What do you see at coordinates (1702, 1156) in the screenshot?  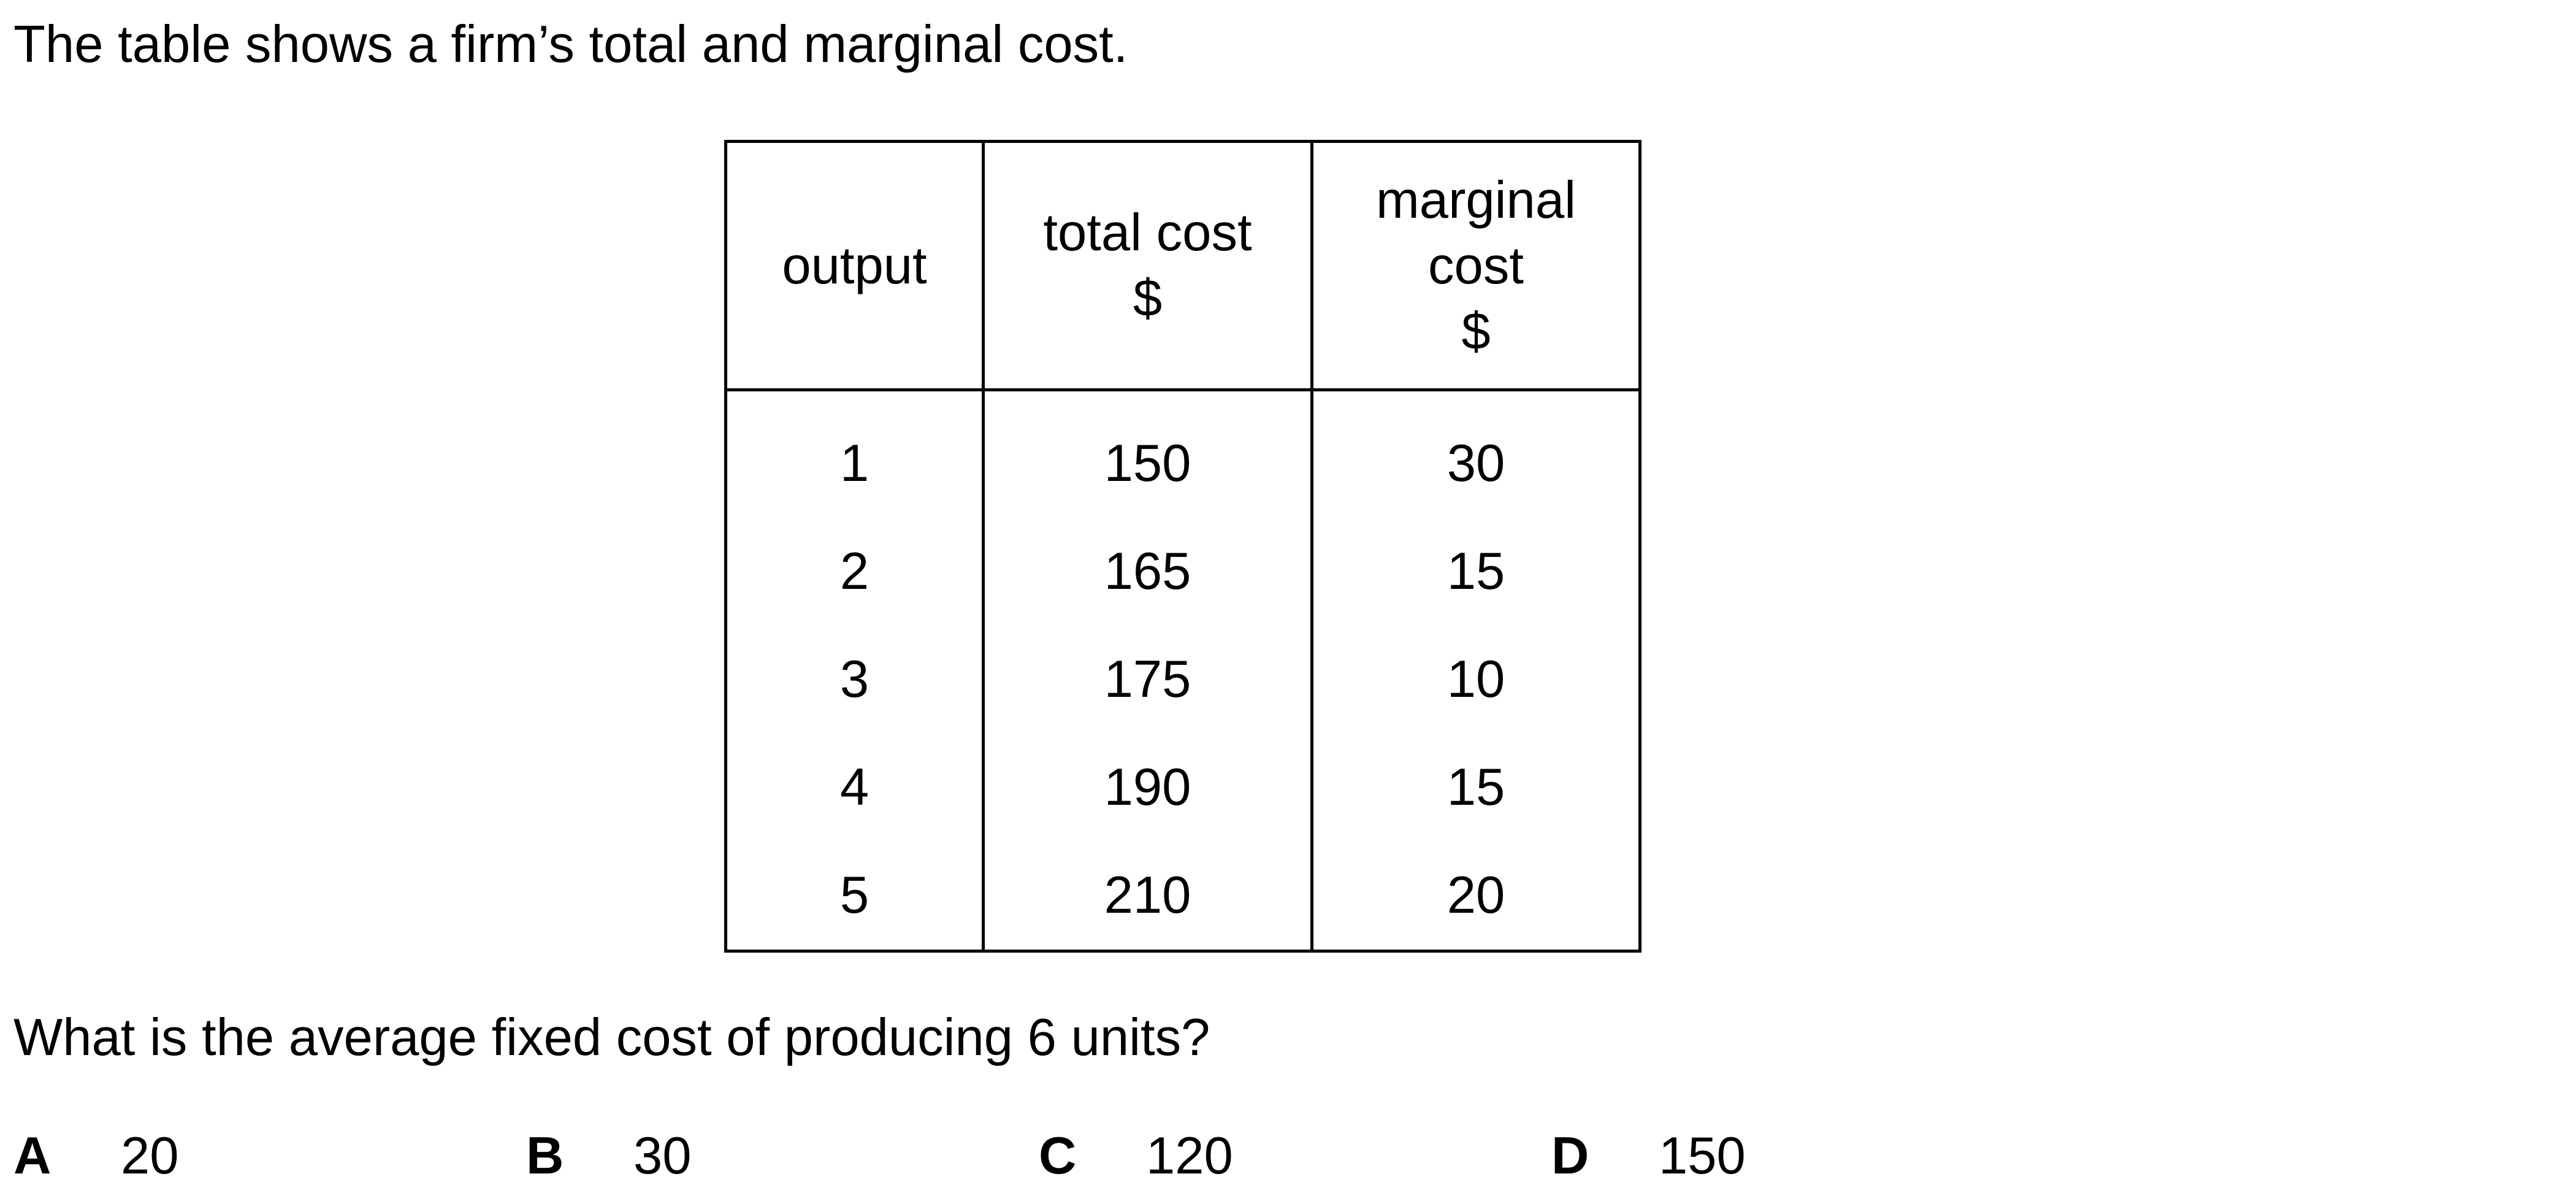 I see `option-value: 150` at bounding box center [1702, 1156].